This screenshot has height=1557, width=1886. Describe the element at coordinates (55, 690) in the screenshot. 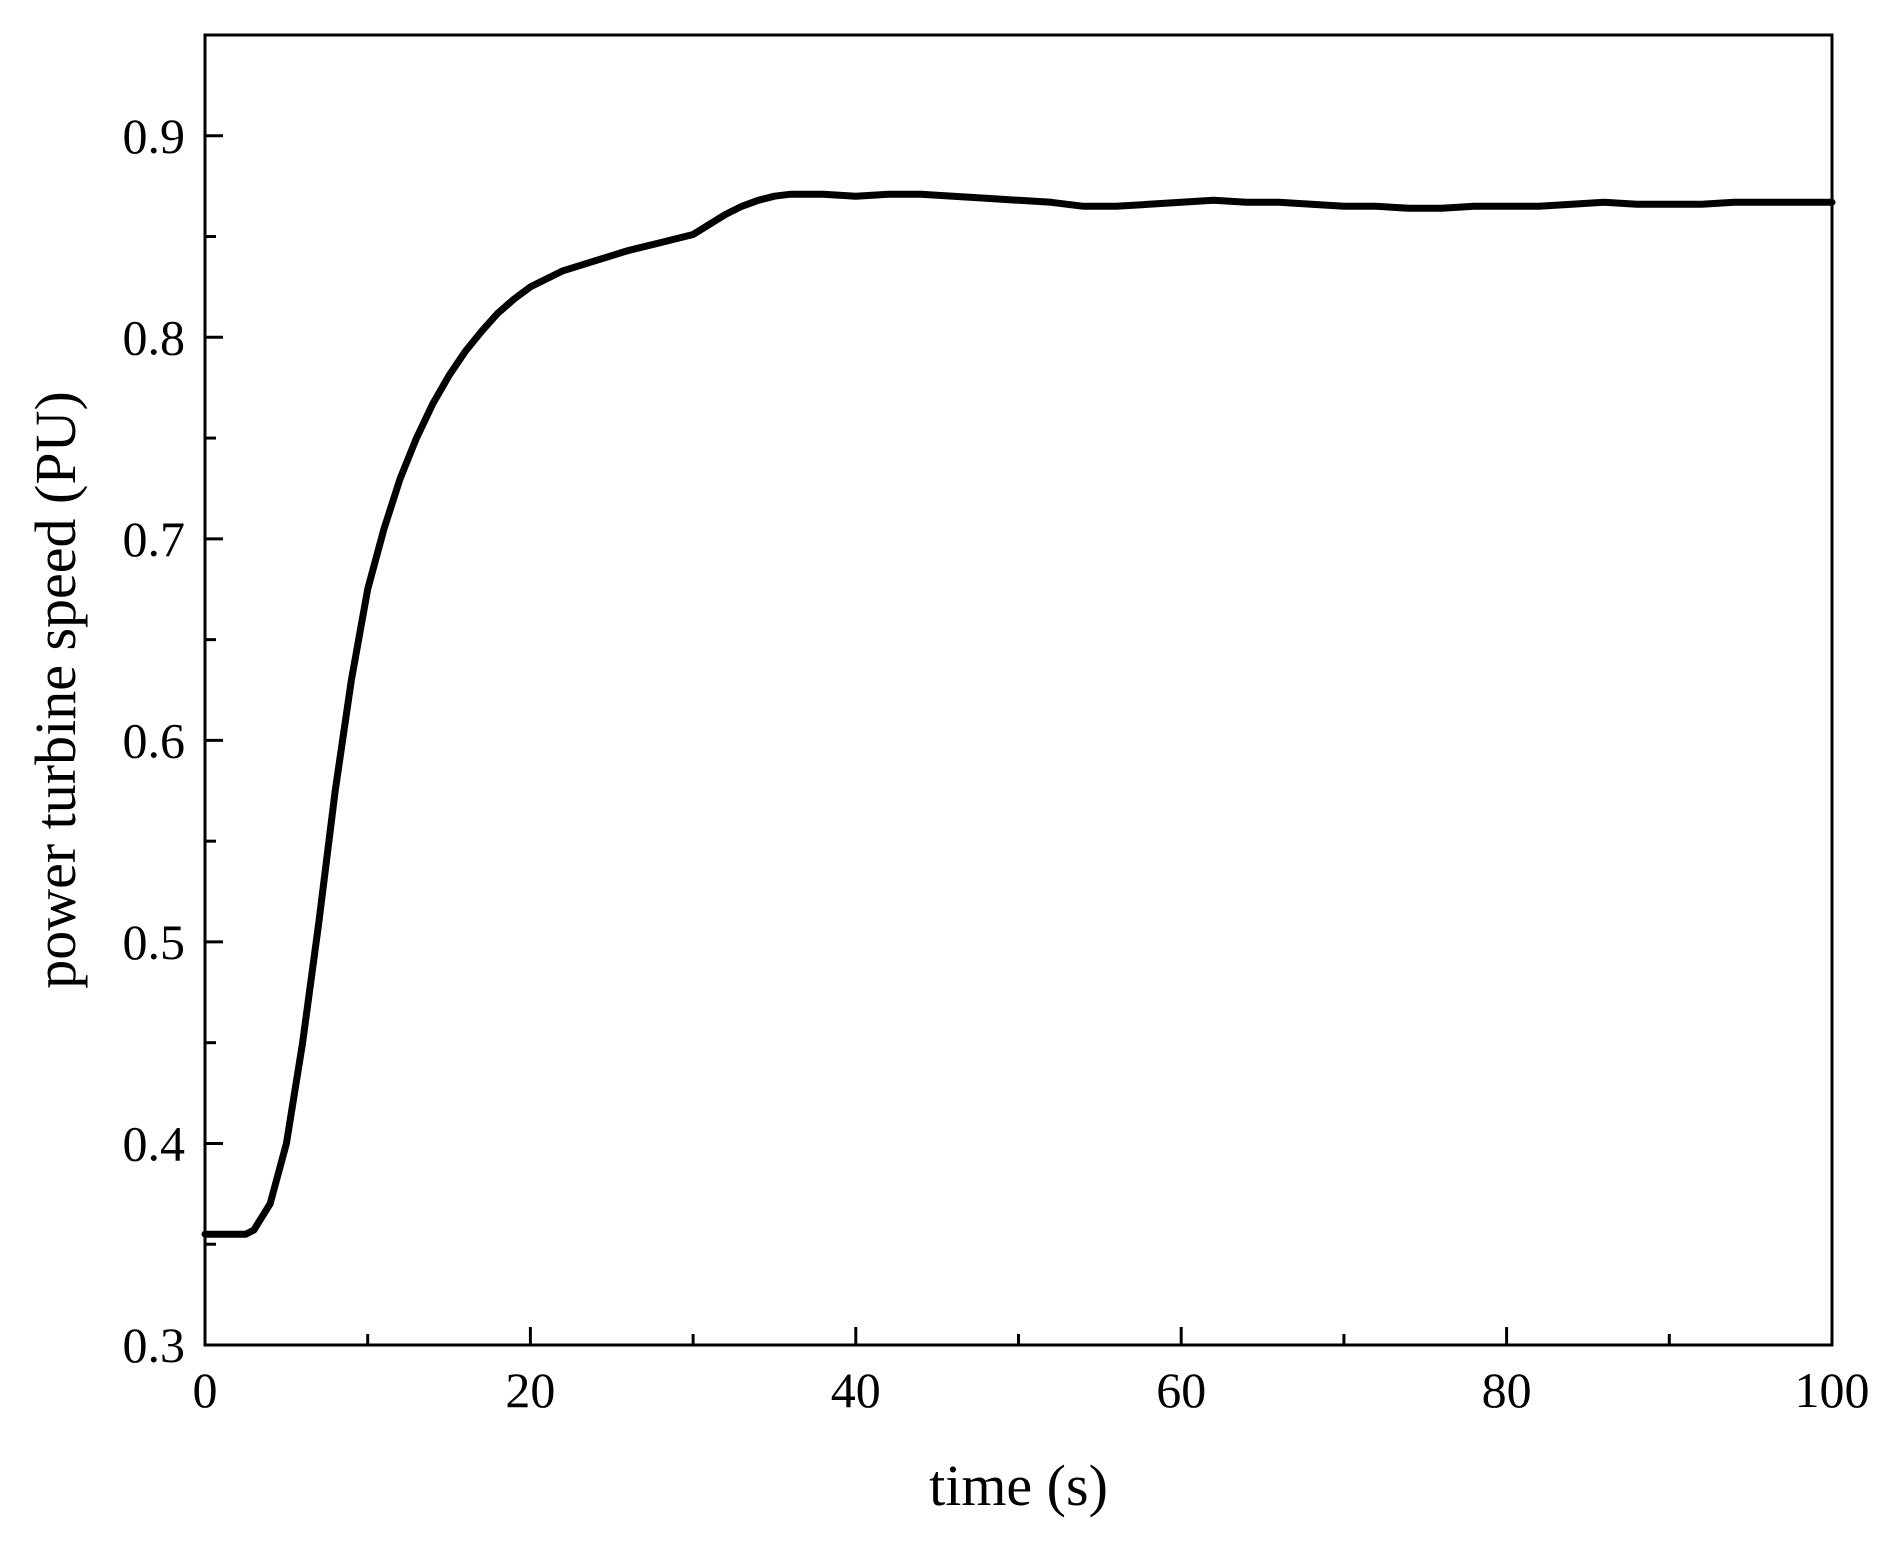

I see `y-axis-title: power turbine speed (PU)` at that location.